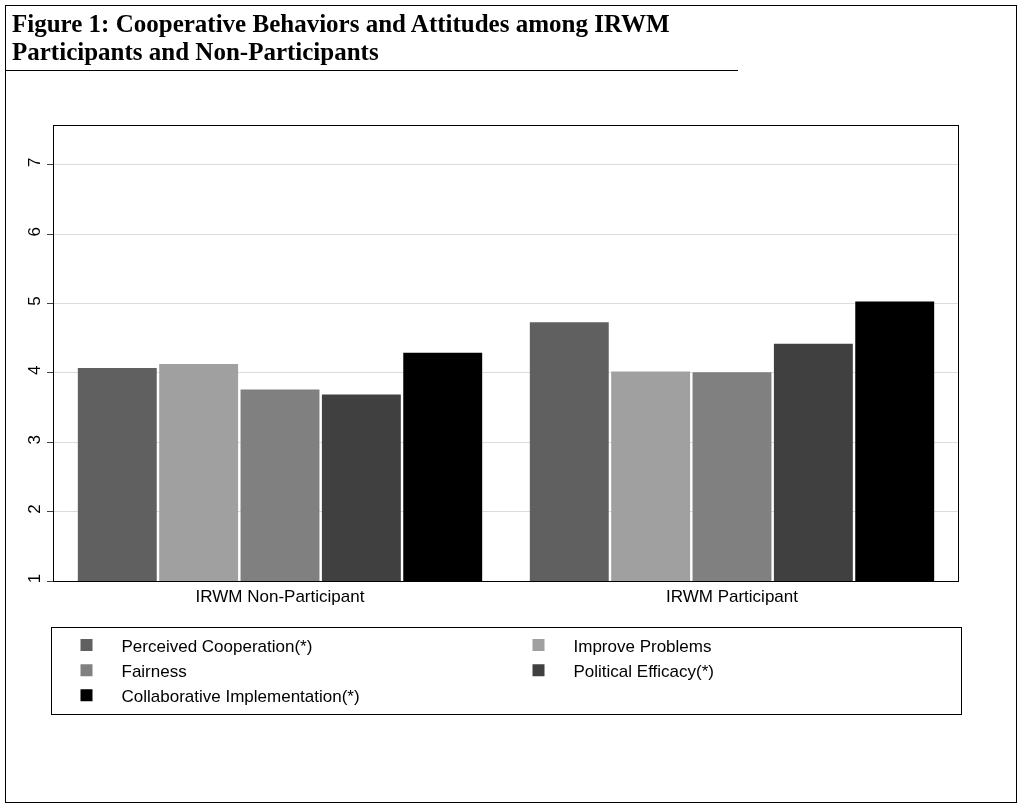 This screenshot has height=810, width=1024. I want to click on y-tick-label: 1, so click(35, 578).